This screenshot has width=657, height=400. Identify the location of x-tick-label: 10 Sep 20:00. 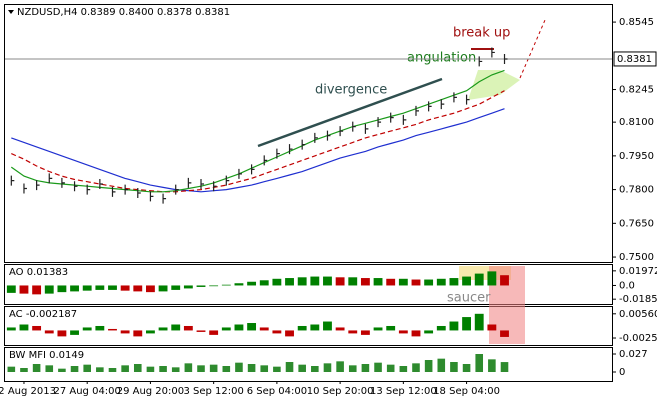
(340, 391).